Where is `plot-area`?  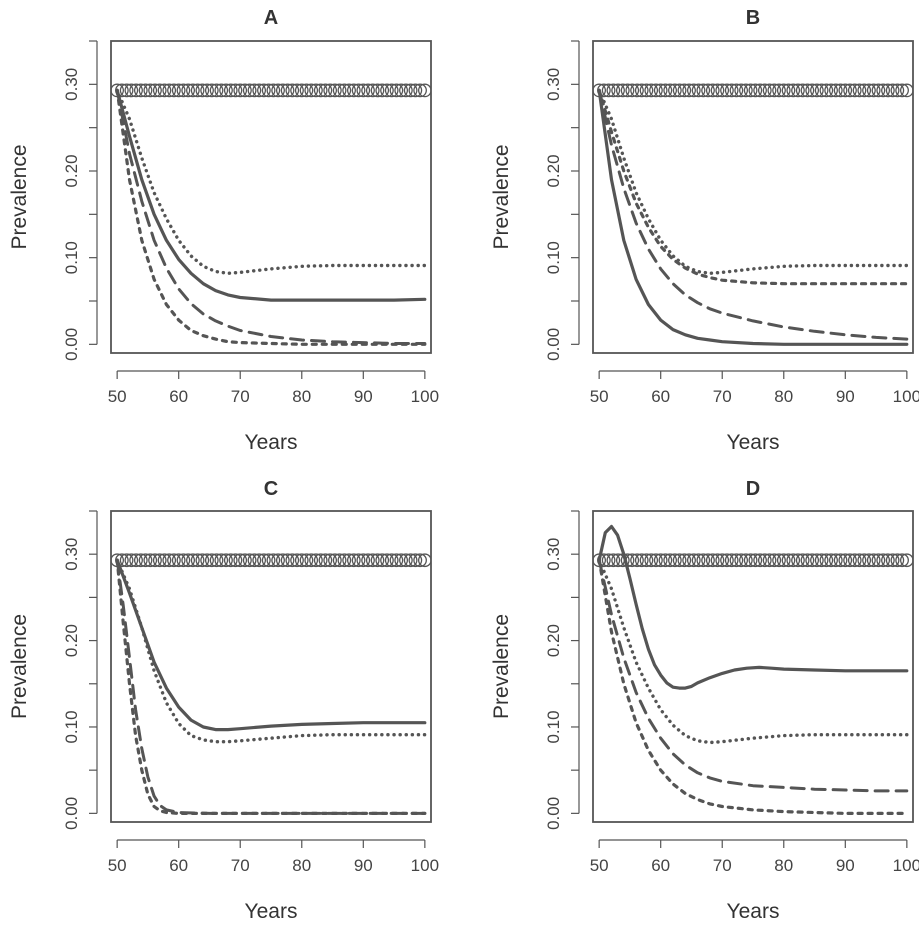 plot-area is located at coordinates (271, 214).